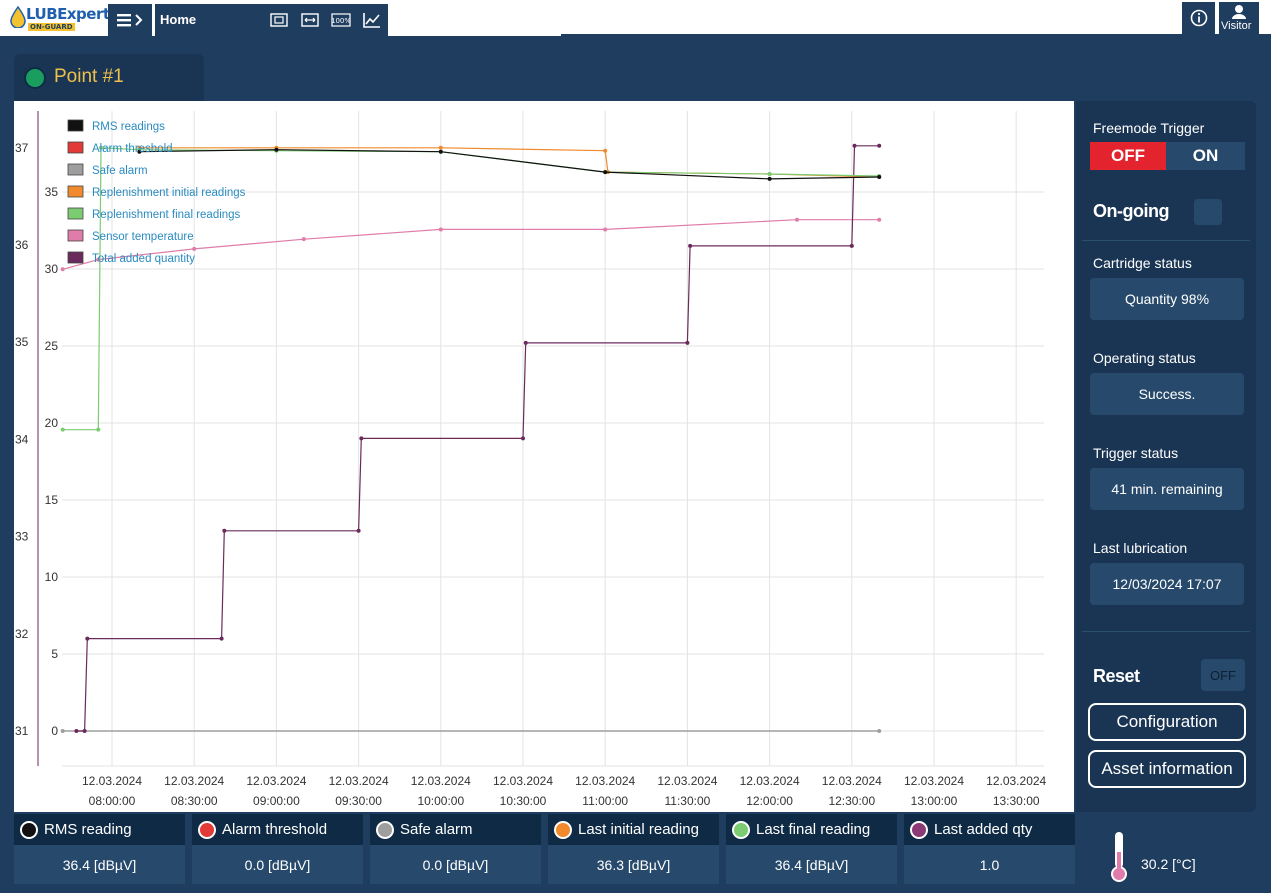 The width and height of the screenshot is (1271, 893). Describe the element at coordinates (989, 864) in the screenshot. I see `status-value: 1.0` at that location.